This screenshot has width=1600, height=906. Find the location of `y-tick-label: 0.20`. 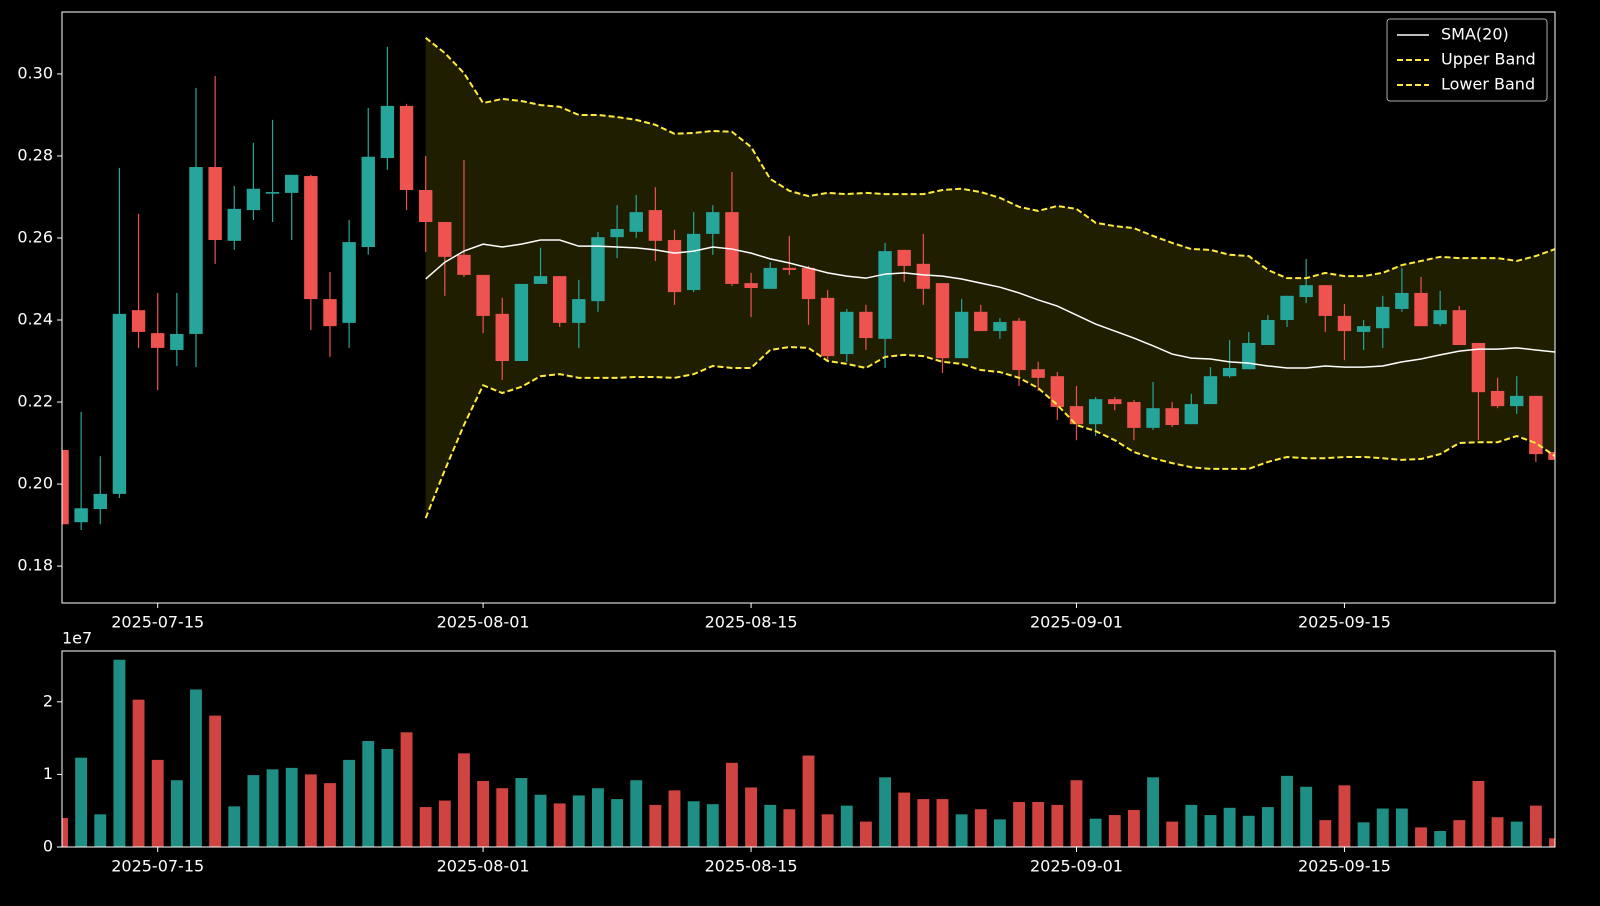

y-tick-label: 0.20 is located at coordinates (35, 483).